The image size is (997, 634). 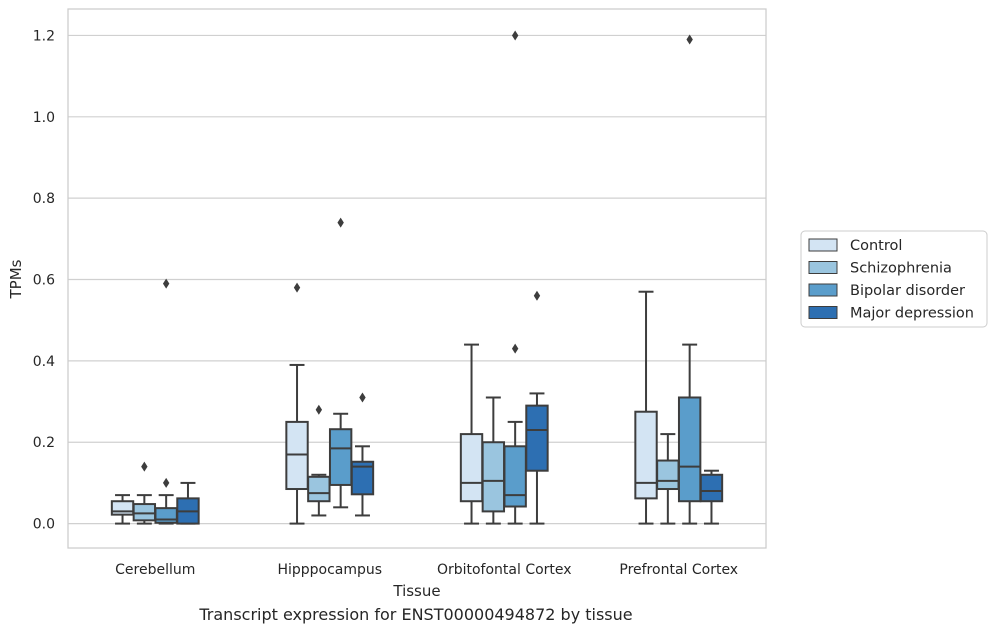 I want to click on y-axis-label: TPMs, so click(x=16, y=279).